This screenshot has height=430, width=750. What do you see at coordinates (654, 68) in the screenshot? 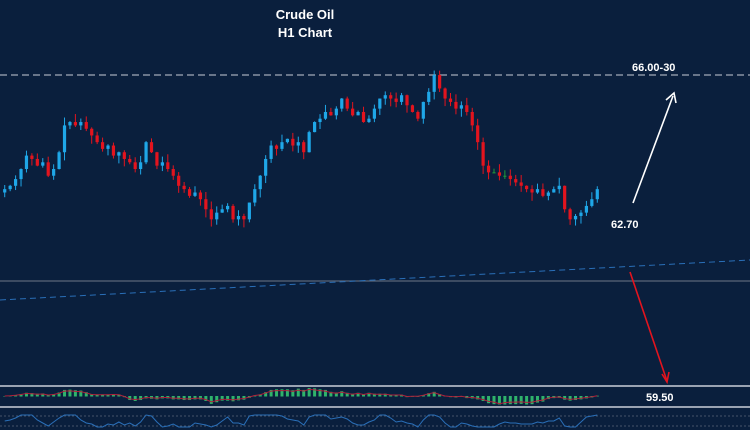
I see `target-up-label: 66.00-30` at bounding box center [654, 68].